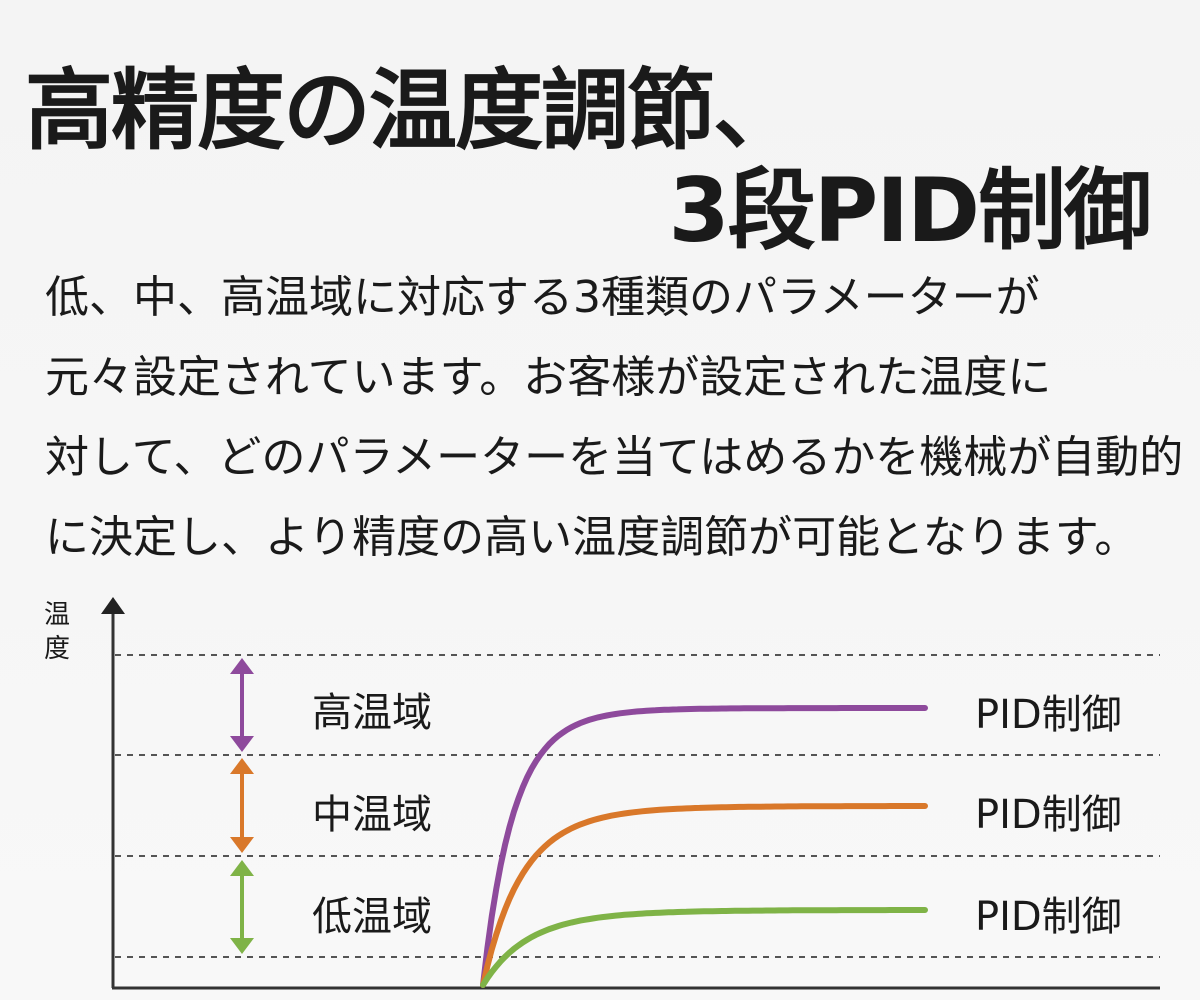 The height and width of the screenshot is (1000, 1200). Describe the element at coordinates (548, 377) in the screenshot. I see `description-line: 元々設定されています。お客様が設定された温度に` at that location.